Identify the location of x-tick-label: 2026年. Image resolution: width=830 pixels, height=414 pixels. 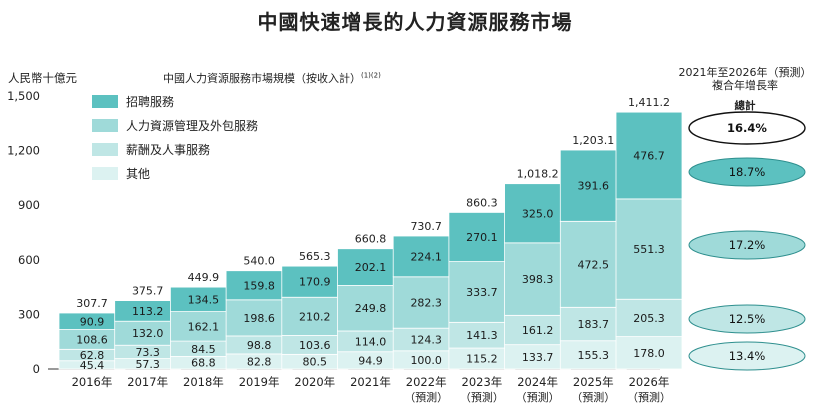
(649, 382).